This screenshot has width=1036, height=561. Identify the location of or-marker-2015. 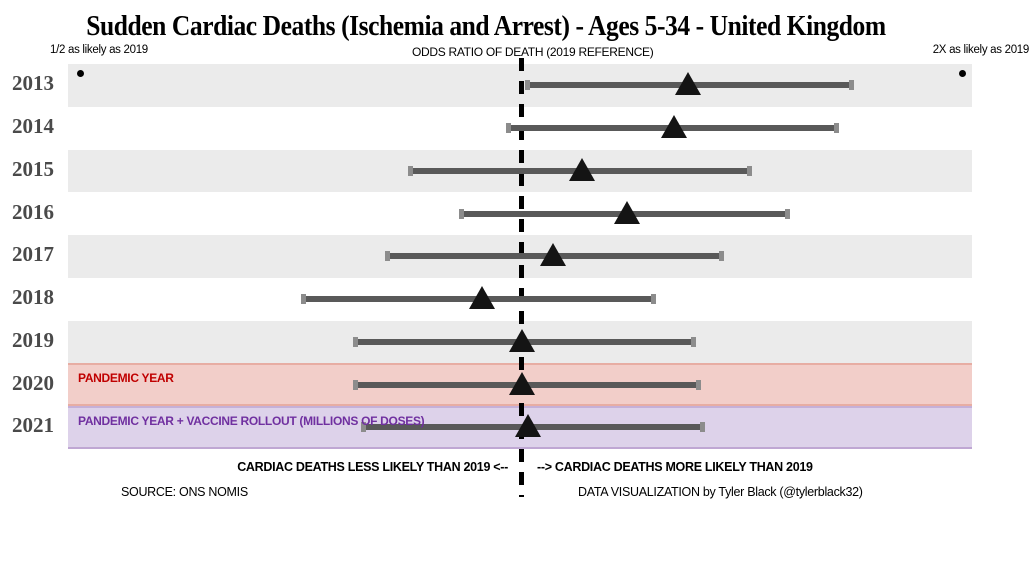
(582, 169).